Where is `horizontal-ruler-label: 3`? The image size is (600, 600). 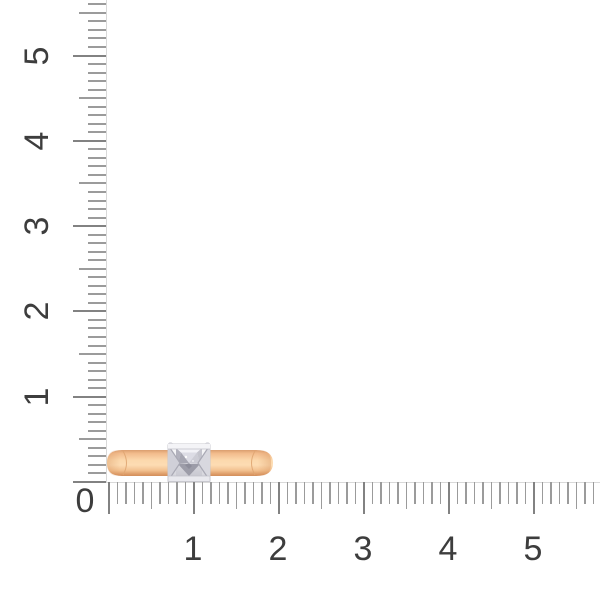
horizontal-ruler-label: 3 is located at coordinates (363, 549).